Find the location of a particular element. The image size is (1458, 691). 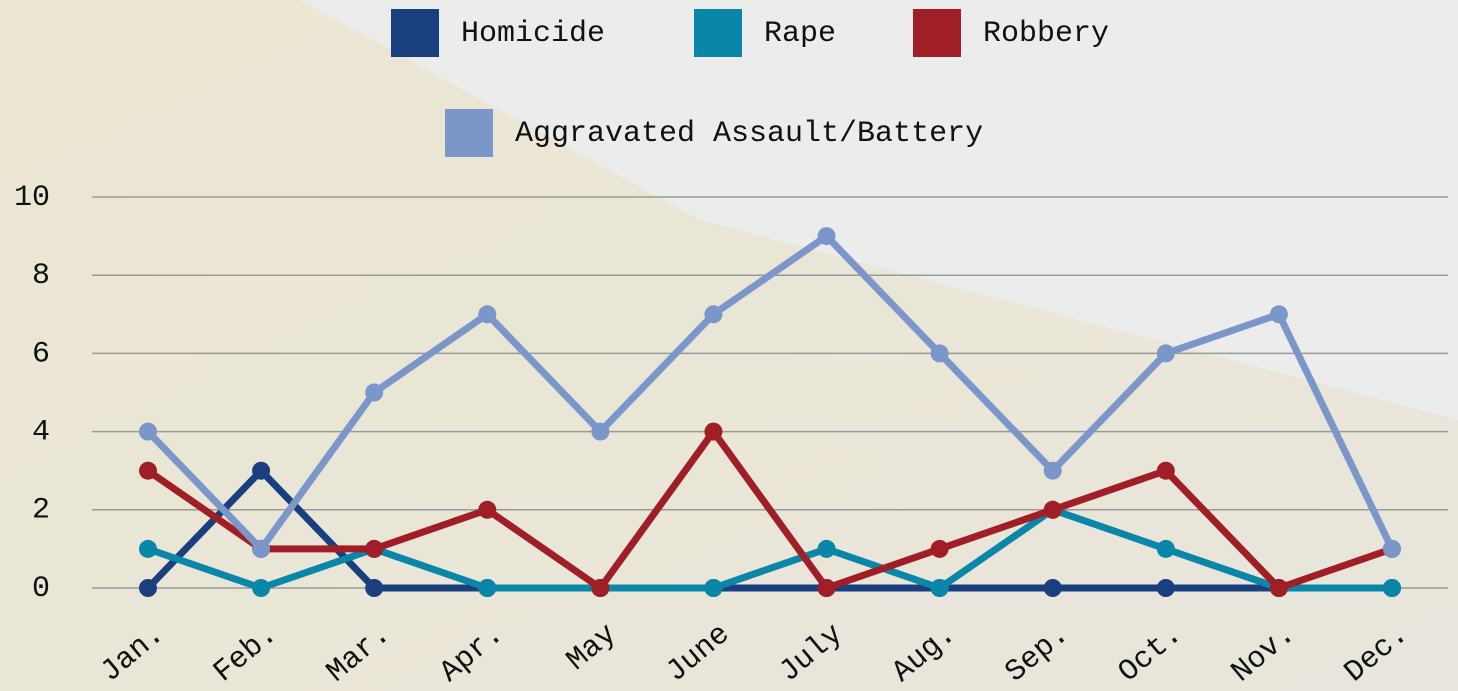

y-tick-label: 8 is located at coordinates (41, 276).